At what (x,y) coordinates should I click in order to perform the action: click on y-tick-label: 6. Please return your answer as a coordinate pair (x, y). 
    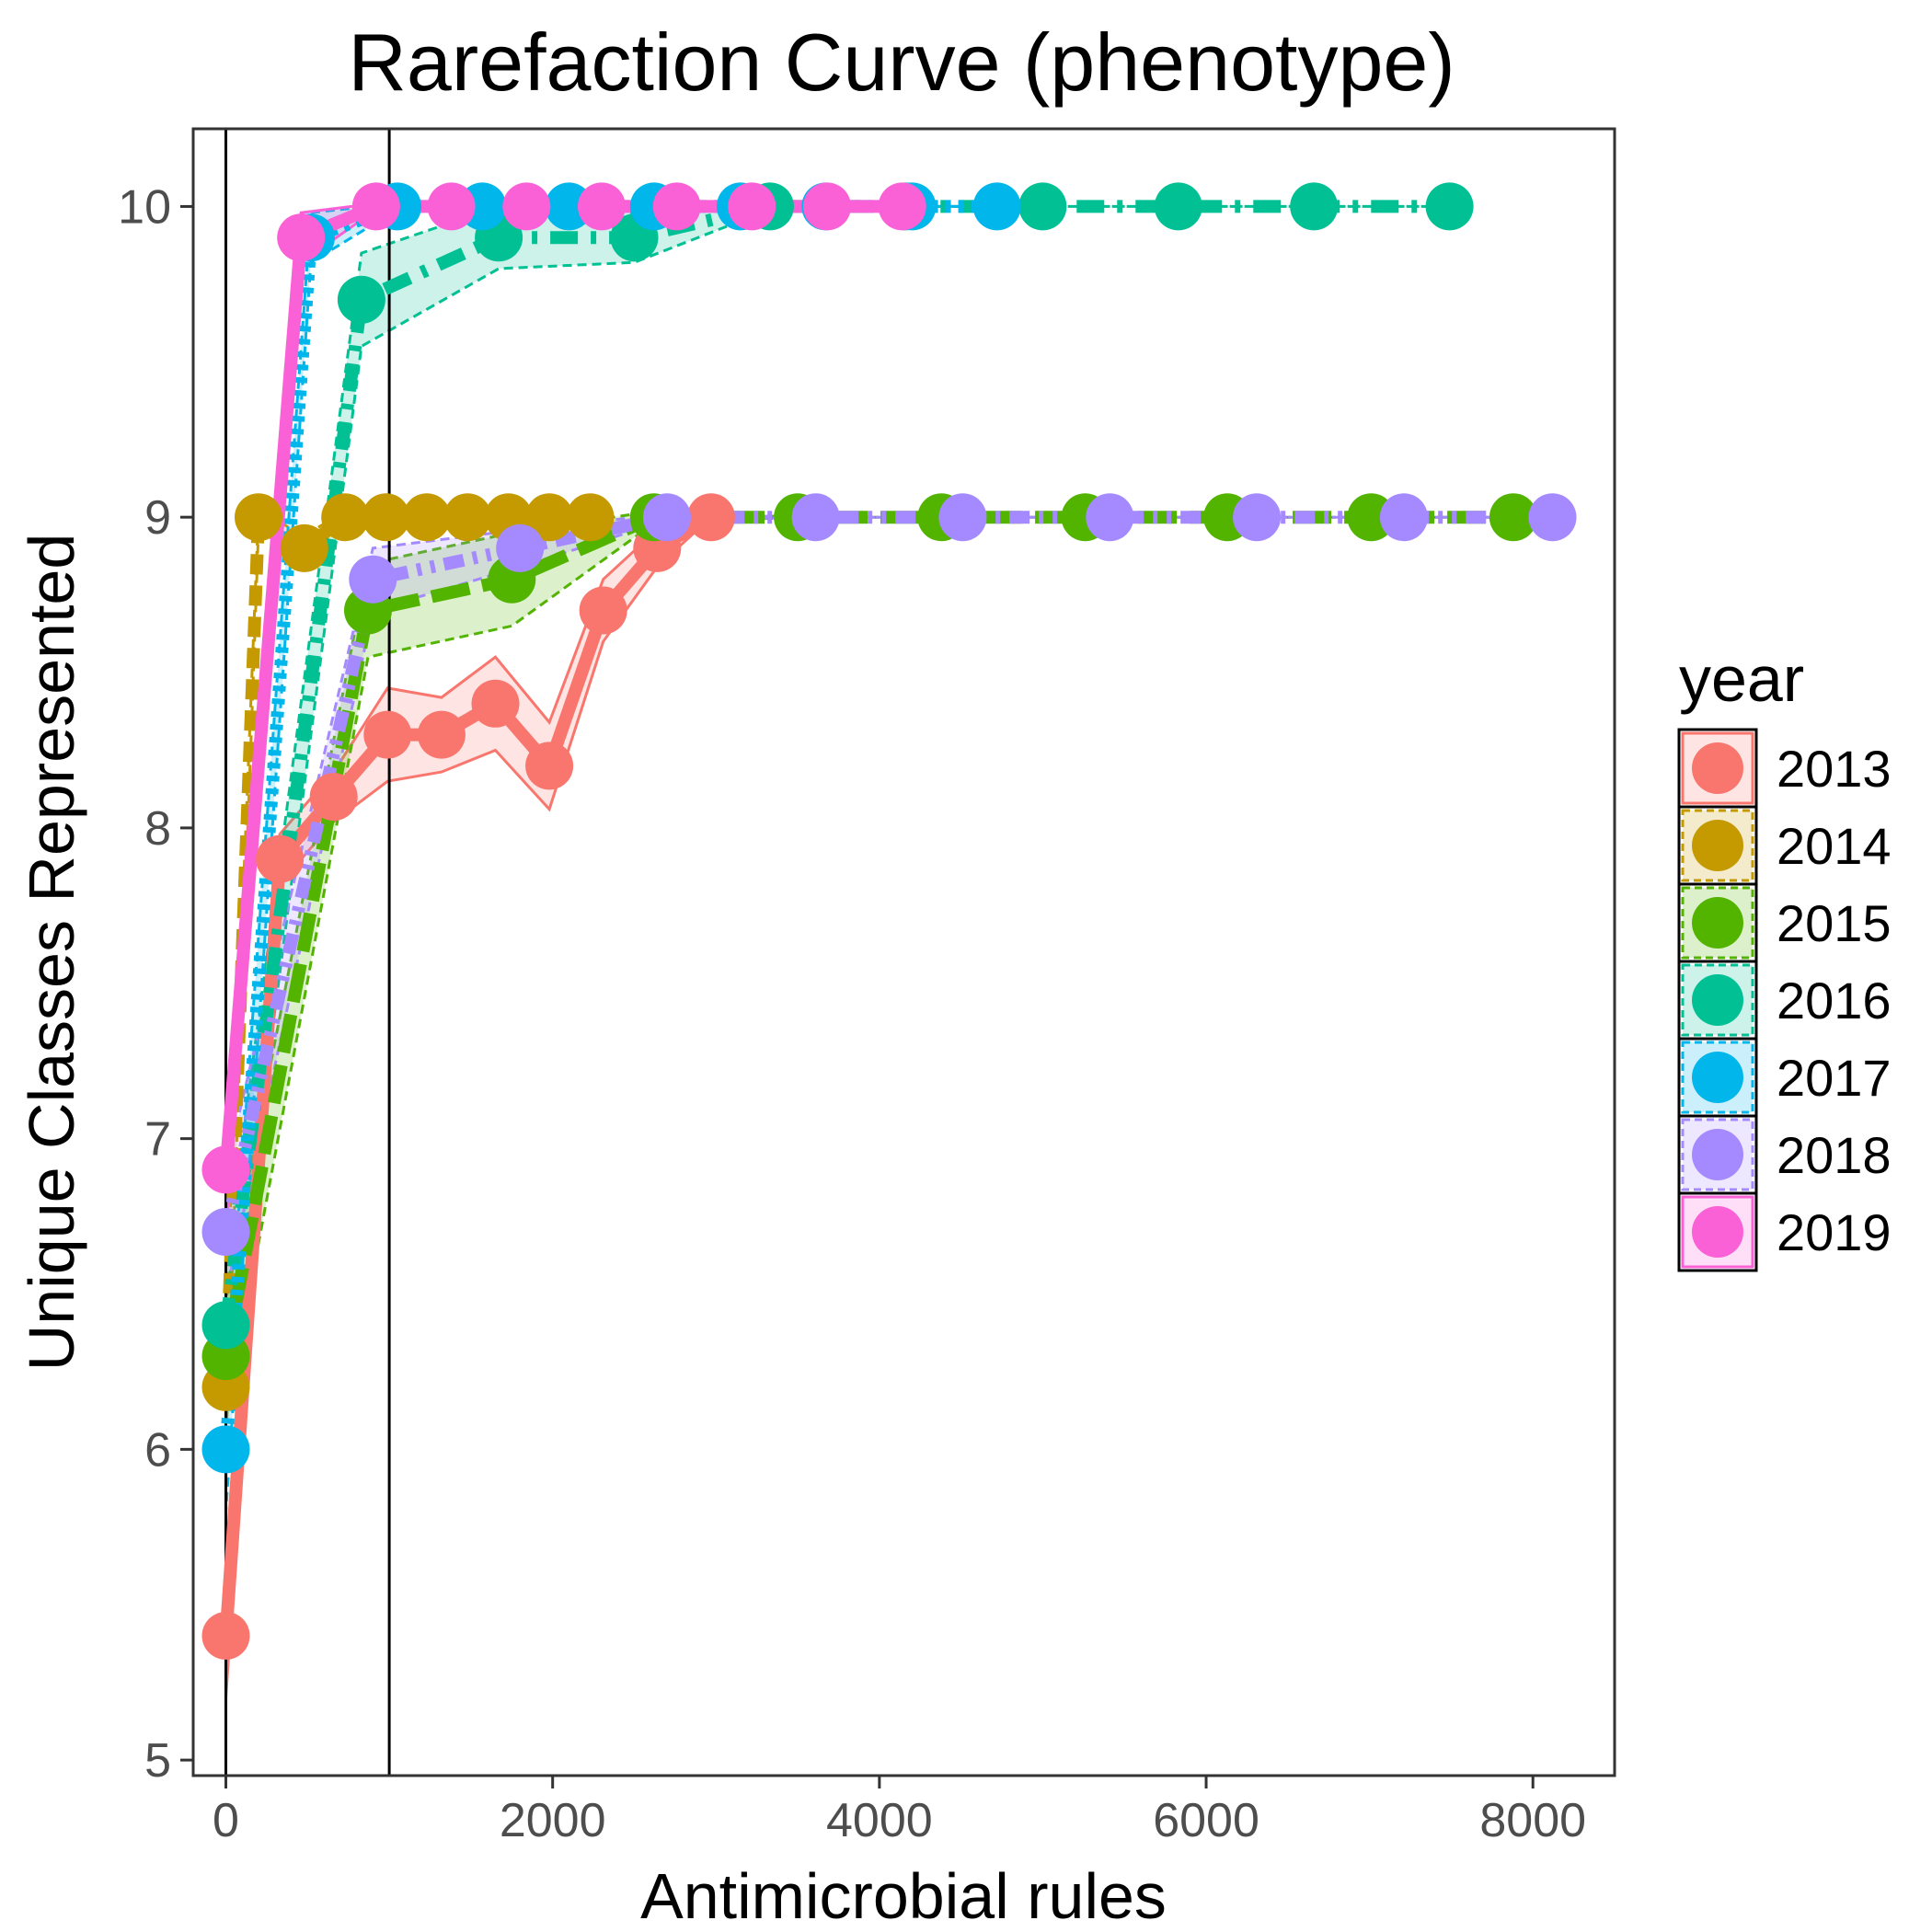
    Looking at the image, I should click on (157, 1450).